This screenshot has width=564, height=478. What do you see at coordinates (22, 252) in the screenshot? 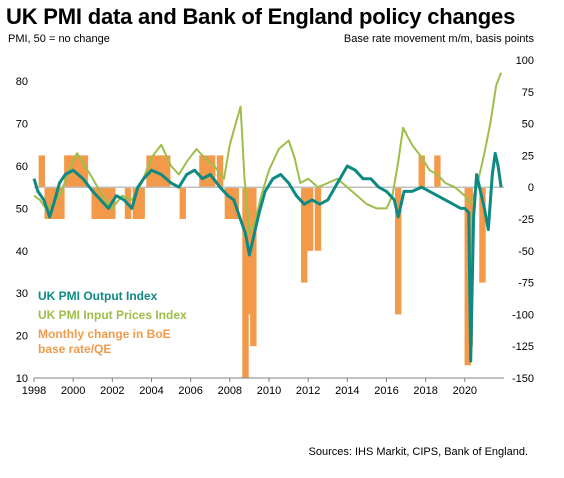
I see `left-tick-label: 40` at bounding box center [22, 252].